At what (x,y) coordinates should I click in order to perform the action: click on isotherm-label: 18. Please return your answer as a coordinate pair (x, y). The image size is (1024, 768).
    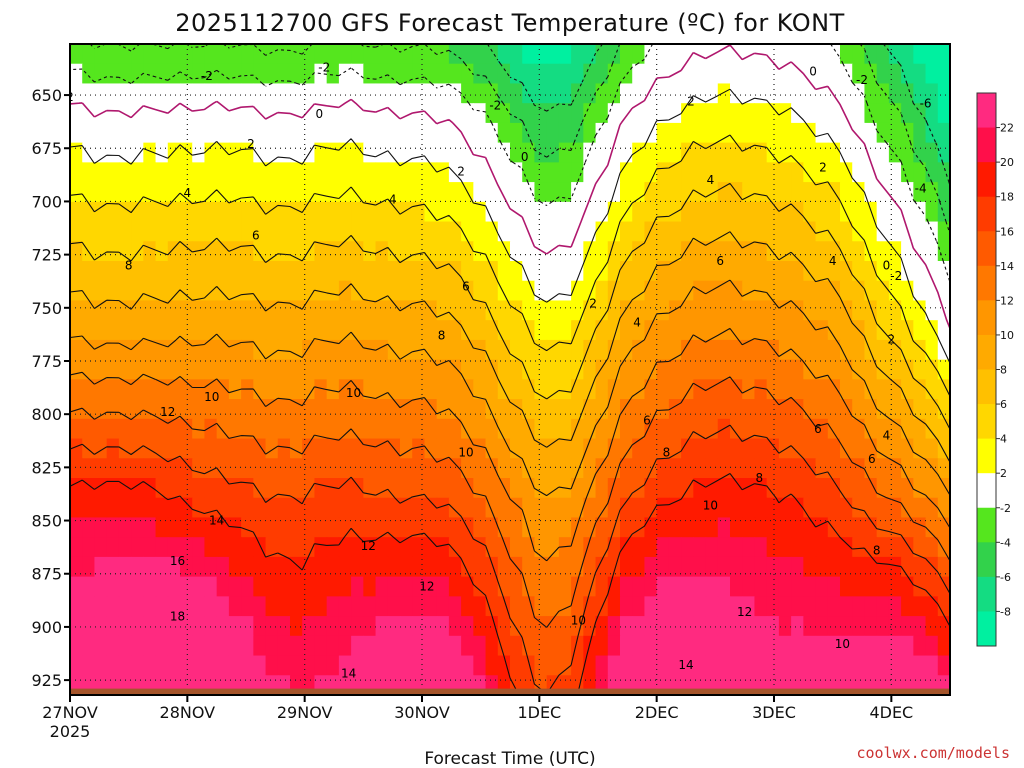
    Looking at the image, I should click on (177, 616).